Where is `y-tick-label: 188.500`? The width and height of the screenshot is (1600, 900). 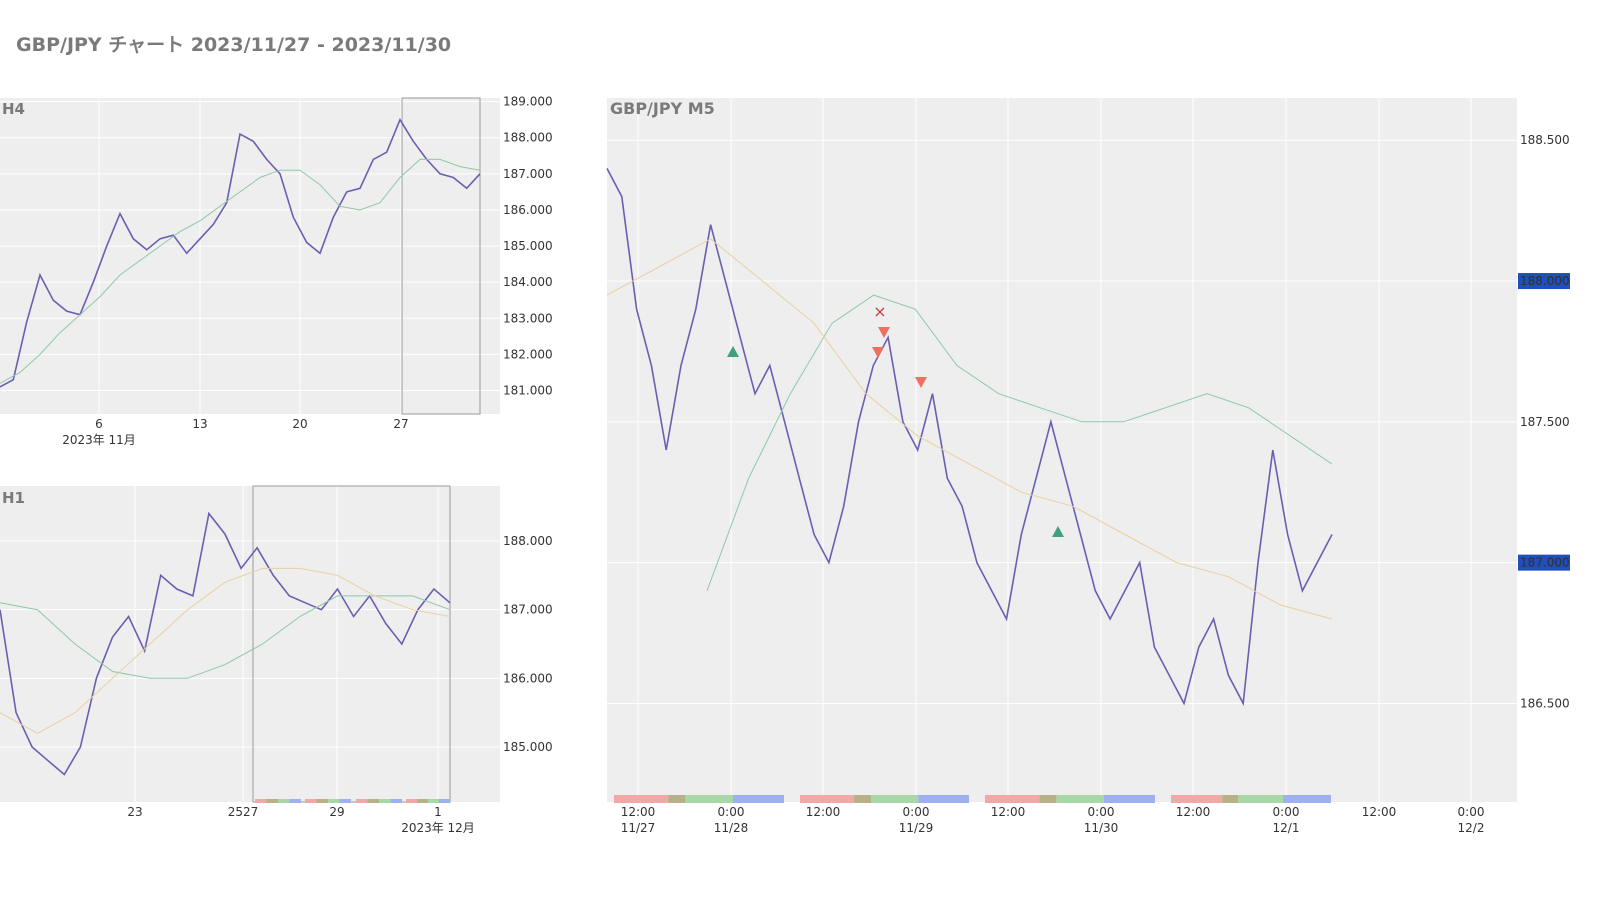 y-tick-label: 188.500 is located at coordinates (1545, 140).